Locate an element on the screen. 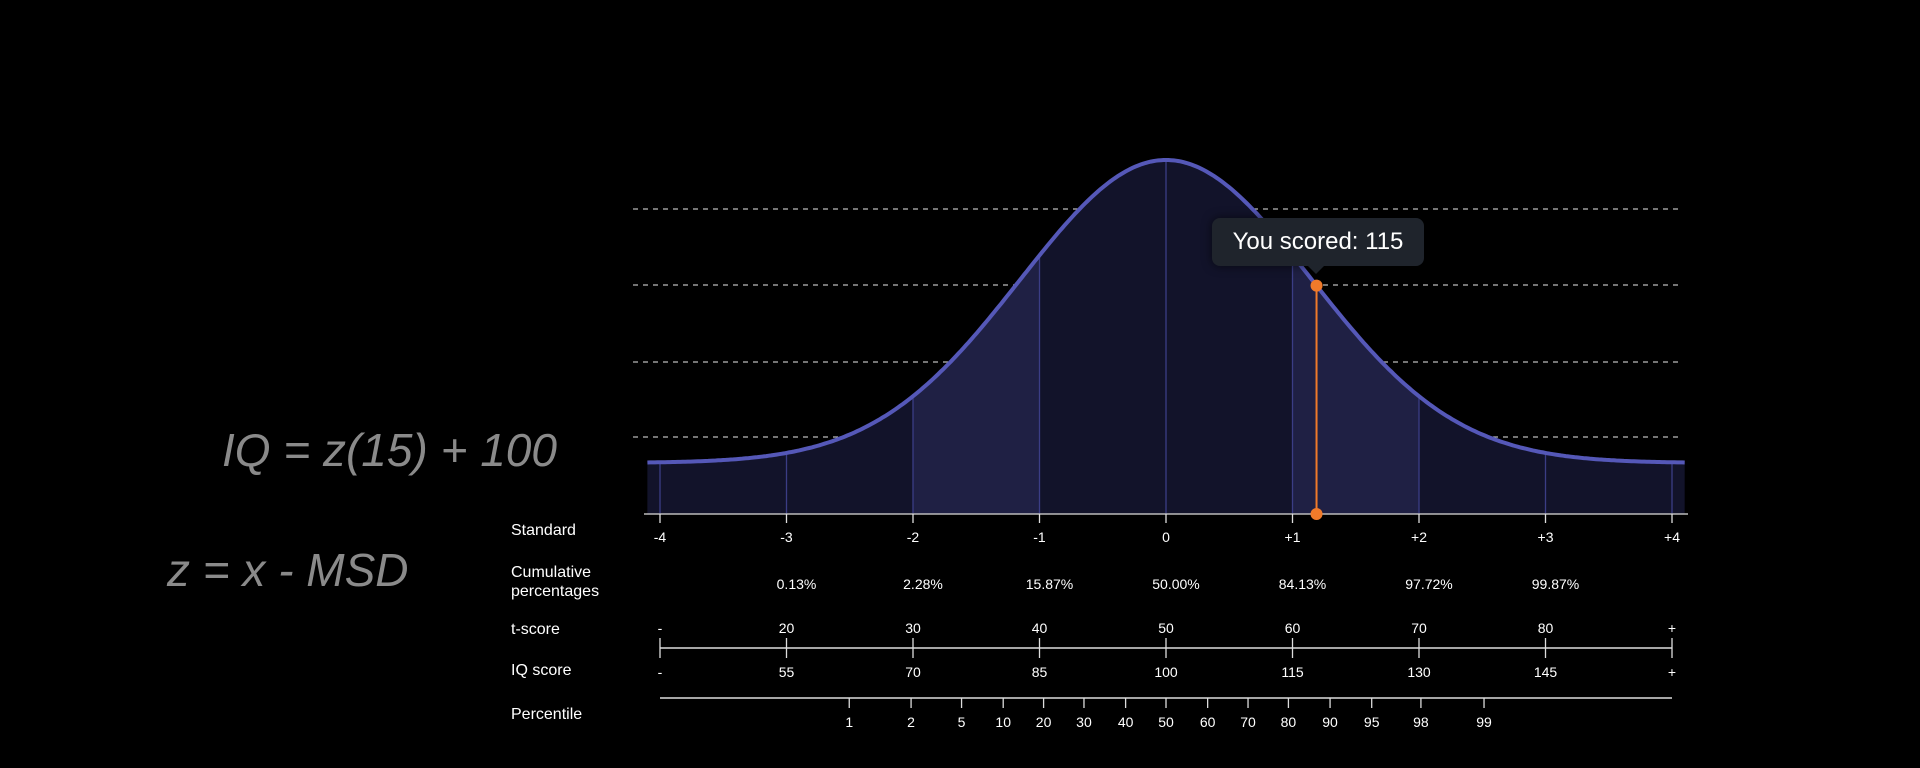  z-formula: z = x - MSD is located at coordinates (288, 570).